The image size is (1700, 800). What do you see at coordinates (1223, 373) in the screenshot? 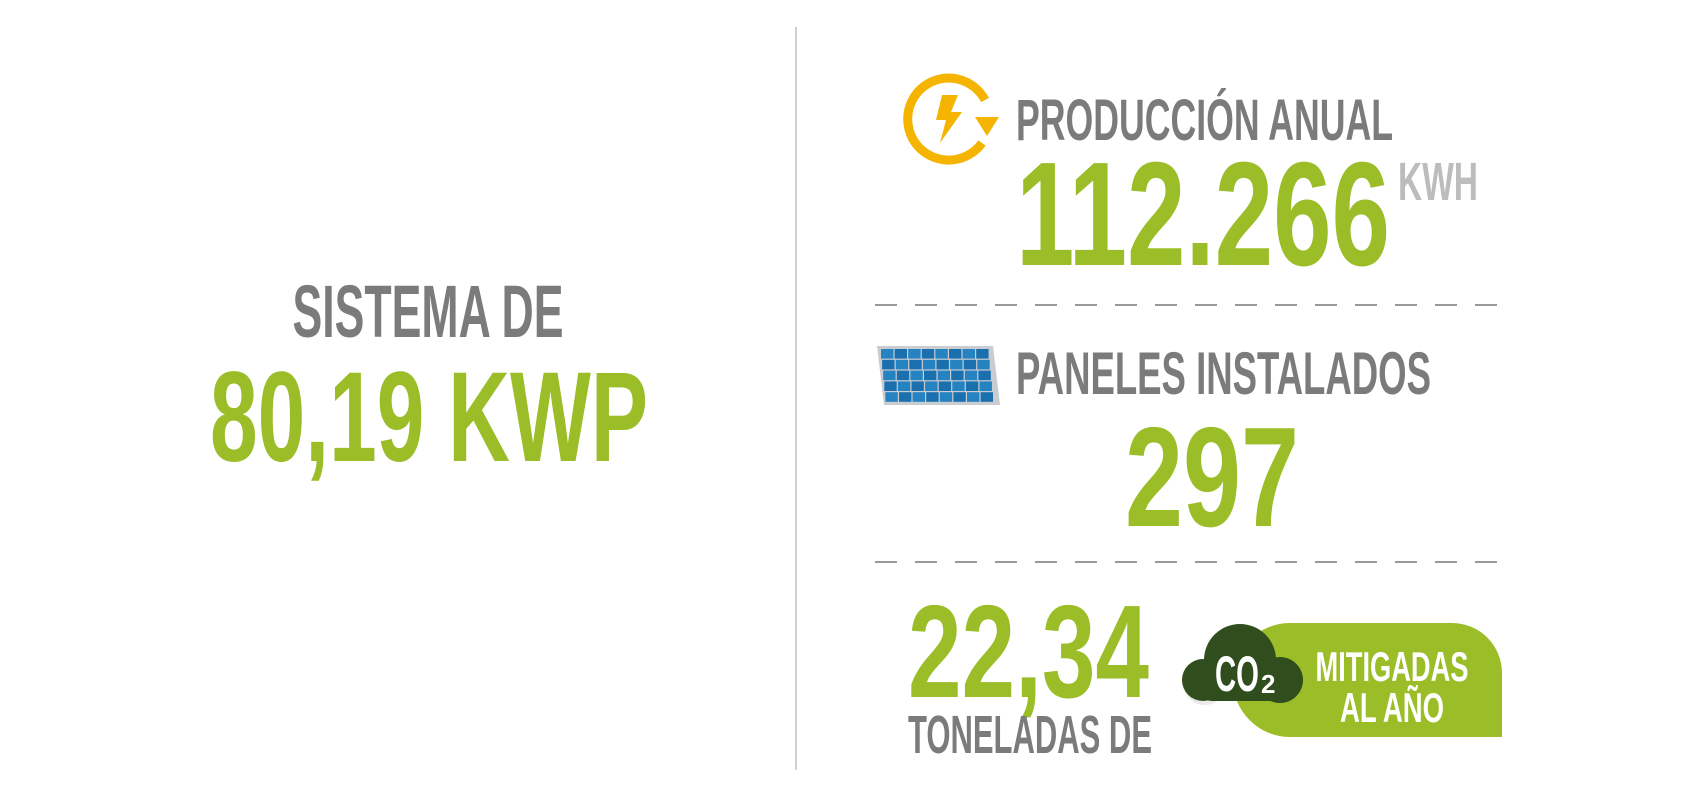
I see `panels-label: PANELES INSTALADOS` at bounding box center [1223, 373].